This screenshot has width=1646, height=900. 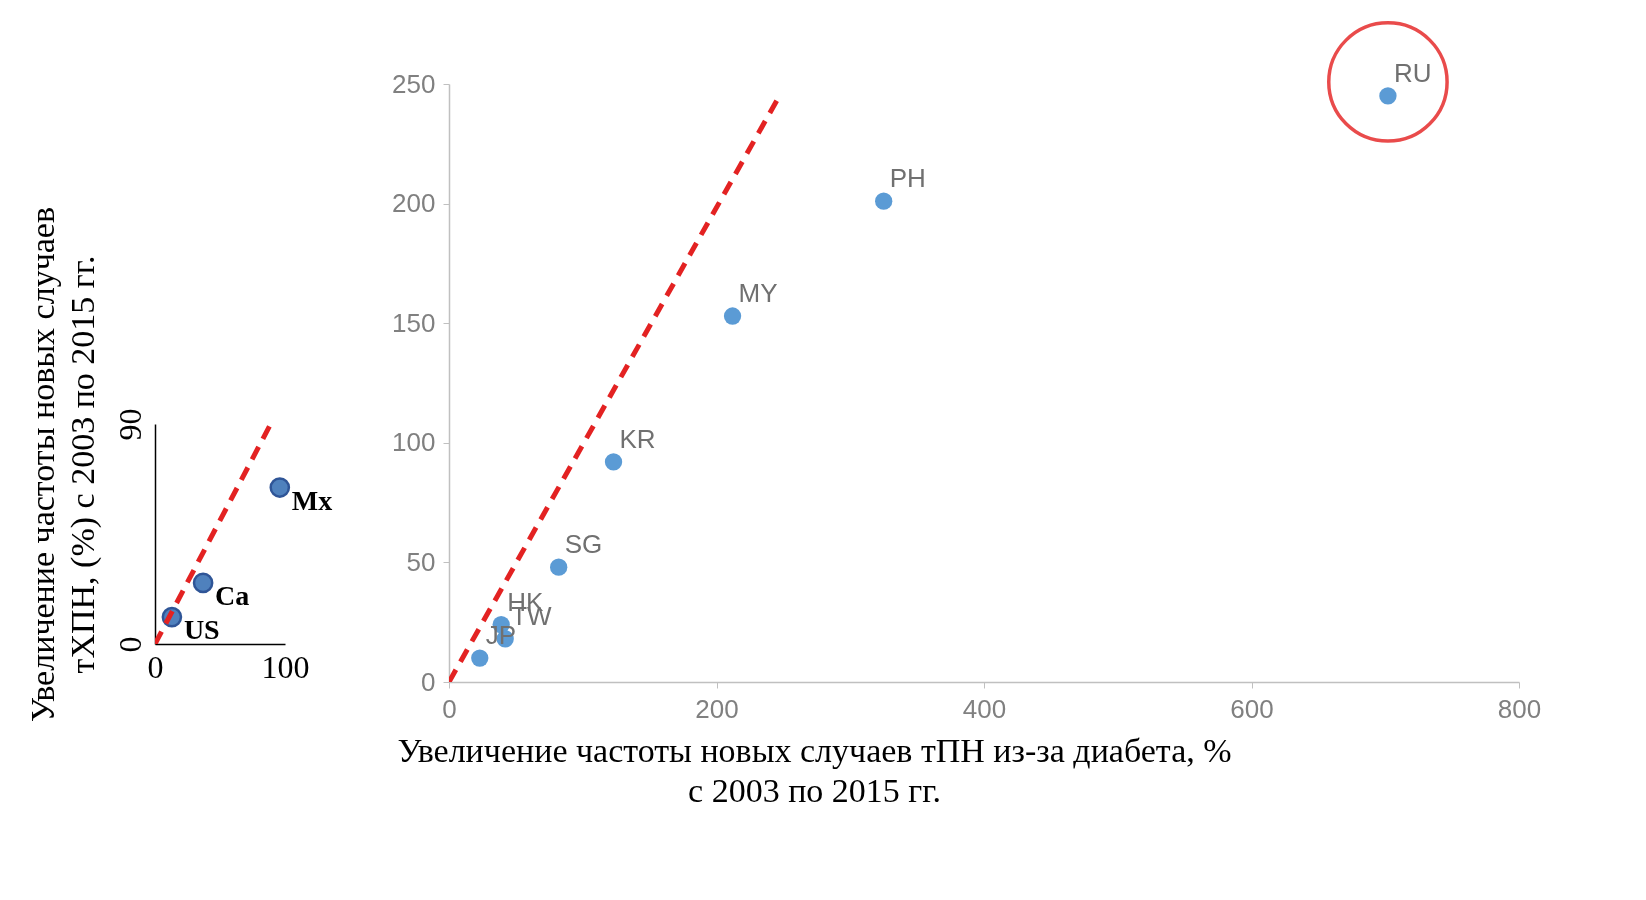 I want to click on annotation: PH, so click(x=907, y=178).